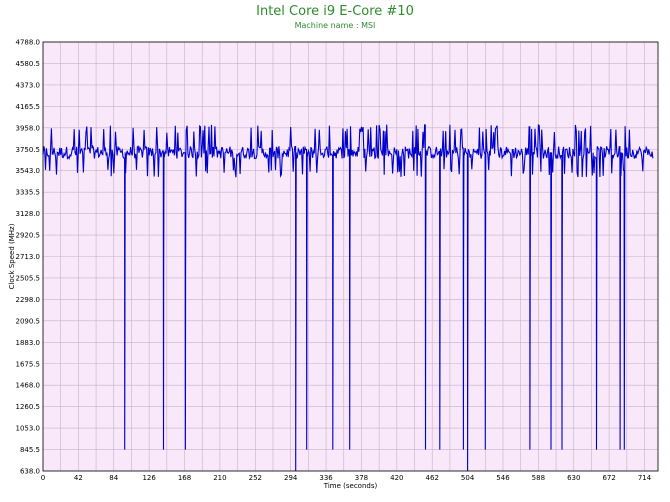 The image size is (670, 502). What do you see at coordinates (28, 343) in the screenshot?
I see `y-tick-label: 1883.0` at bounding box center [28, 343].